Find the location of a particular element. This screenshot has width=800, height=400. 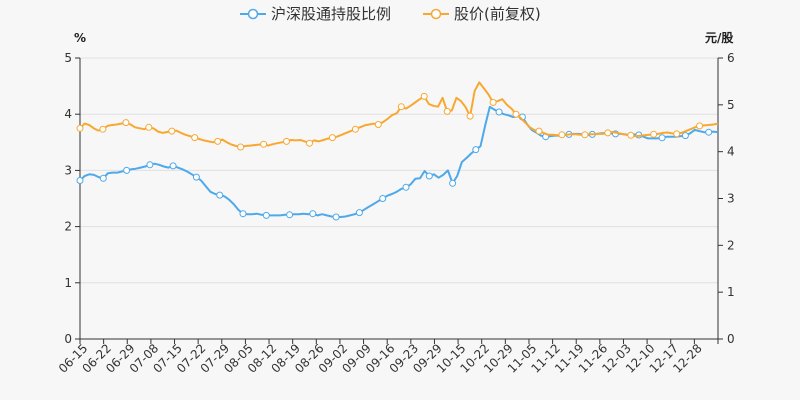

left-axis-tick-label: 0 is located at coordinates (68, 339).